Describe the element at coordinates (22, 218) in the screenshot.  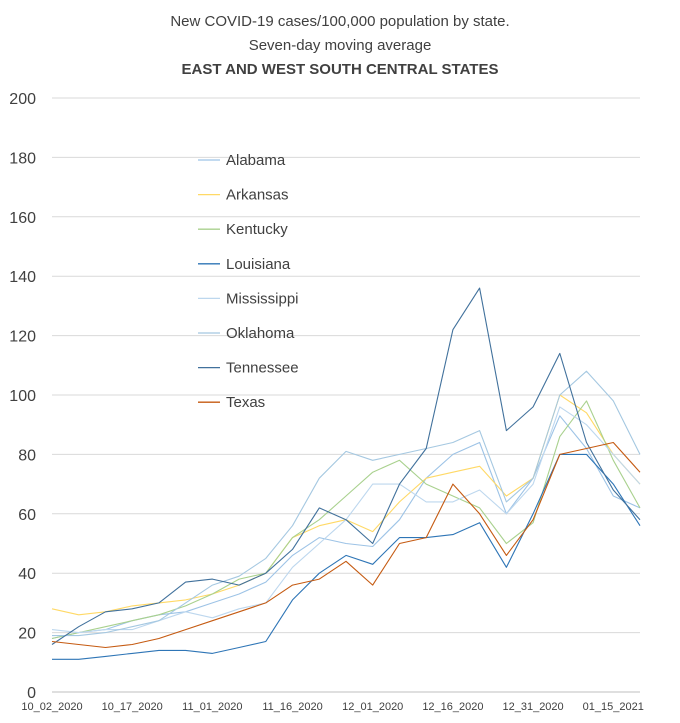
I see `y-tick-label: 160` at that location.